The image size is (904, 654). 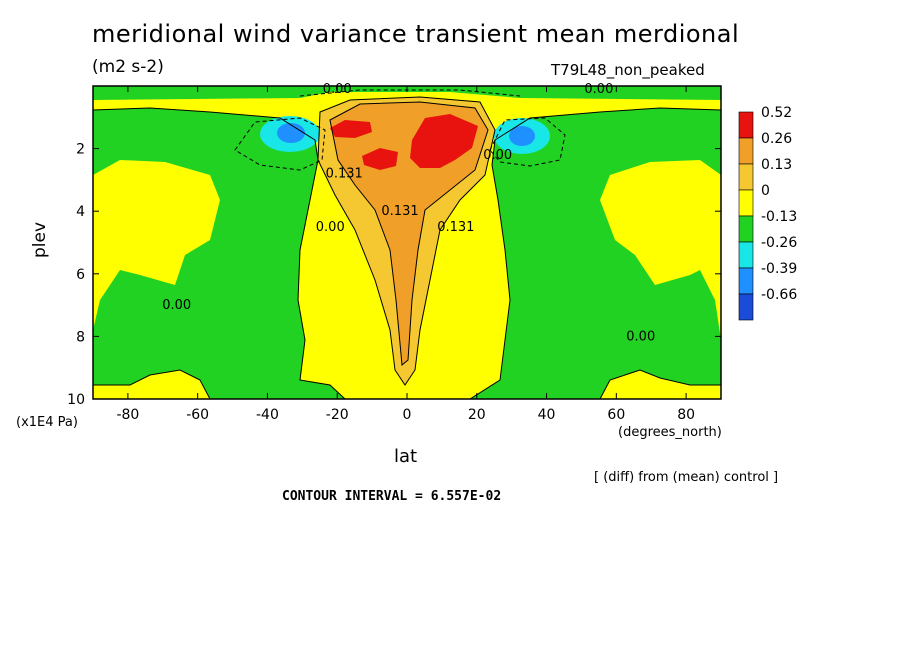 What do you see at coordinates (628, 70) in the screenshot?
I see `experiment-name: T79L48_non_peaked` at bounding box center [628, 70].